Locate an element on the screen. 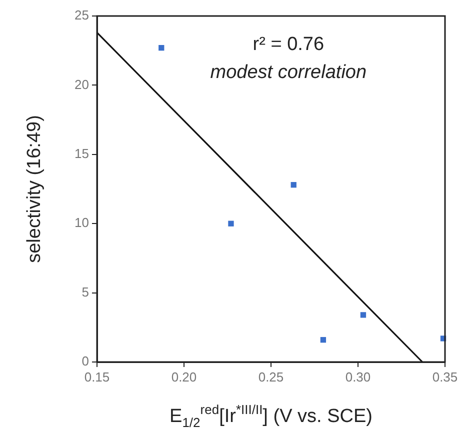  y-axis-title: selectivity (16:49) is located at coordinates (34, 189).